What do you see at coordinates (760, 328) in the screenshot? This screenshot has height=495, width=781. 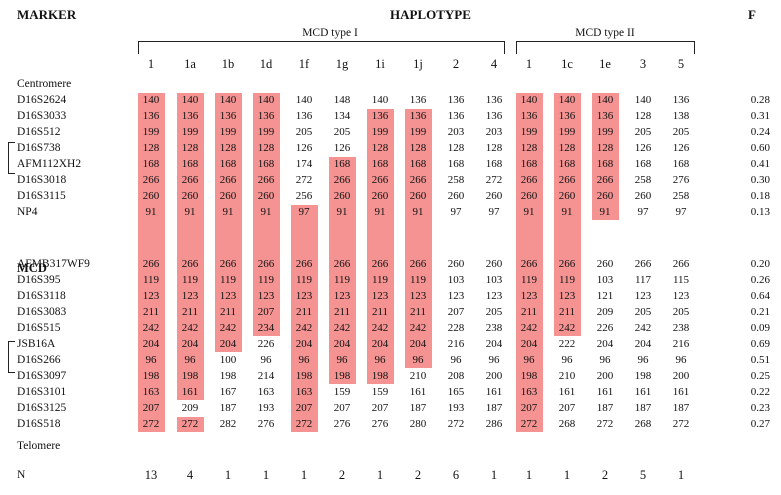 I see `f-value: 0.09` at bounding box center [760, 328].